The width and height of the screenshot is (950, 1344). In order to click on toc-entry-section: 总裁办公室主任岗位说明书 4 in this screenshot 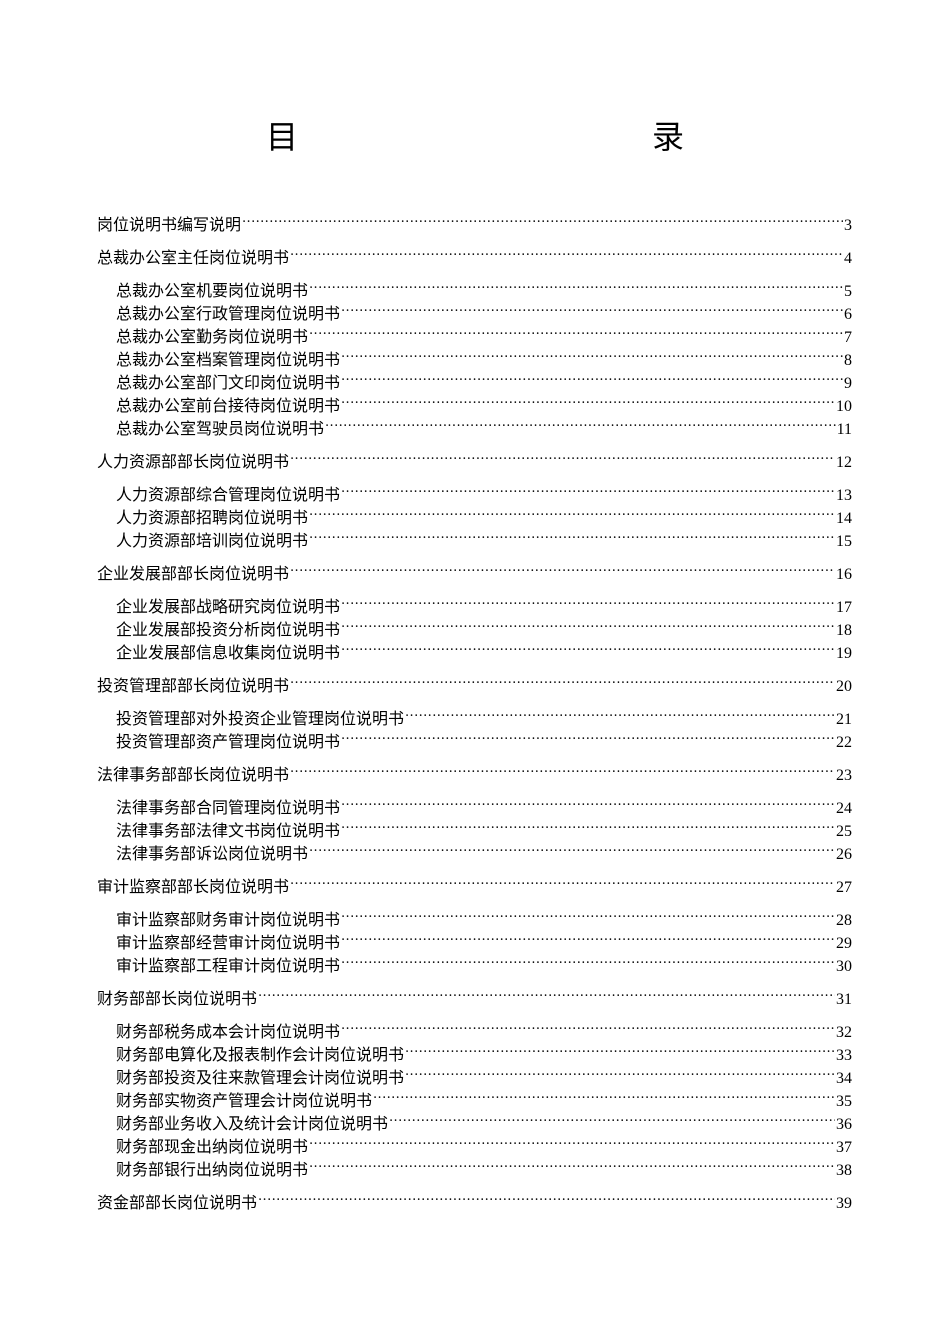, I will do `click(474, 253)`.